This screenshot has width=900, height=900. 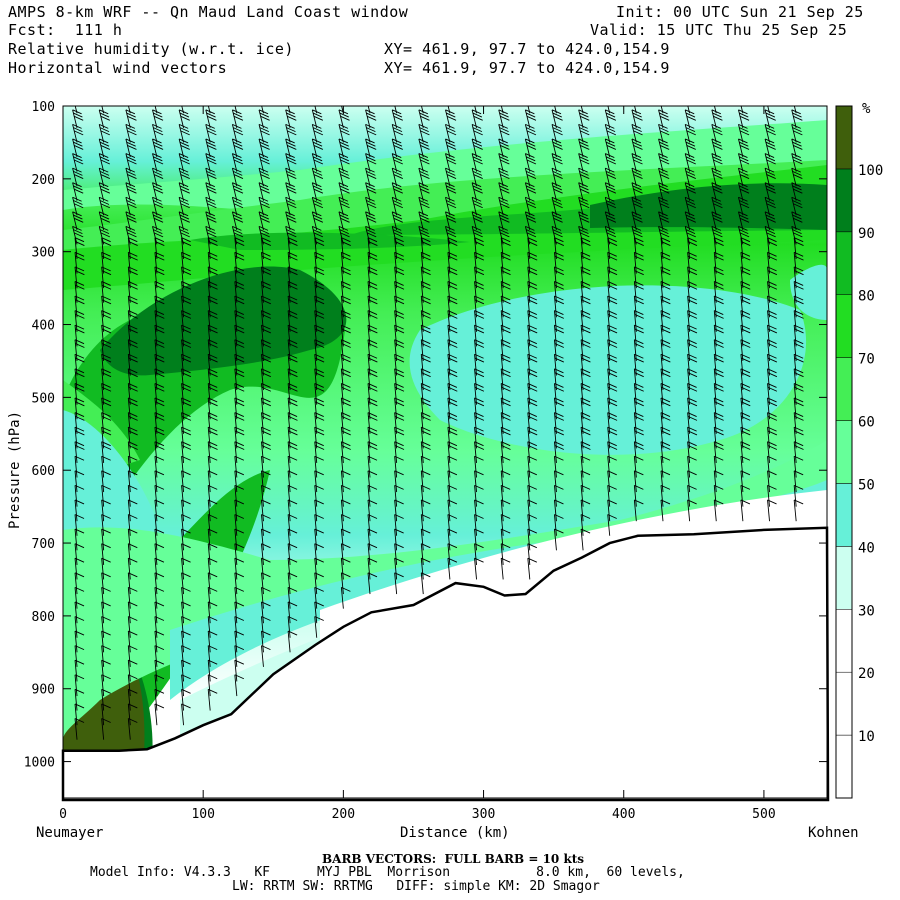 What do you see at coordinates (859, 452) in the screenshot?
I see `colorbar: 10 20 30 40 50 60 70 80 90 100` at bounding box center [859, 452].